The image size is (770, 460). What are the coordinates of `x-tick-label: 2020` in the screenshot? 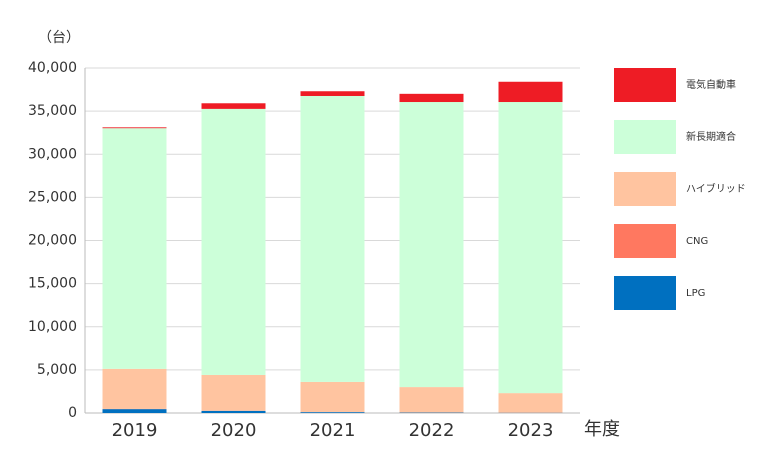 It's located at (234, 430).